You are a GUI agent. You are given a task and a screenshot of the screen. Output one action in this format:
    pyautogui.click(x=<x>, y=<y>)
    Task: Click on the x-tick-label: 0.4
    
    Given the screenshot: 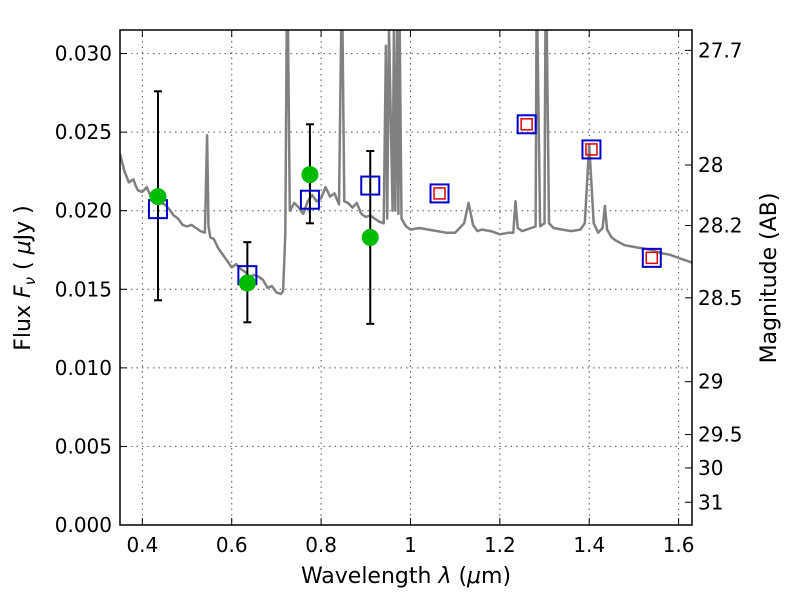 What is the action you would take?
    pyautogui.click(x=142, y=545)
    